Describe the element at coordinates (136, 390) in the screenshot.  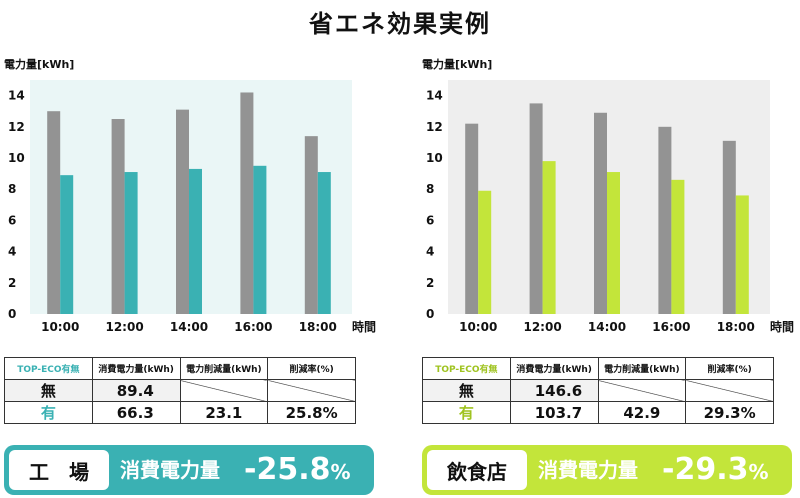
I see `consumption-without: 89.4` at that location.